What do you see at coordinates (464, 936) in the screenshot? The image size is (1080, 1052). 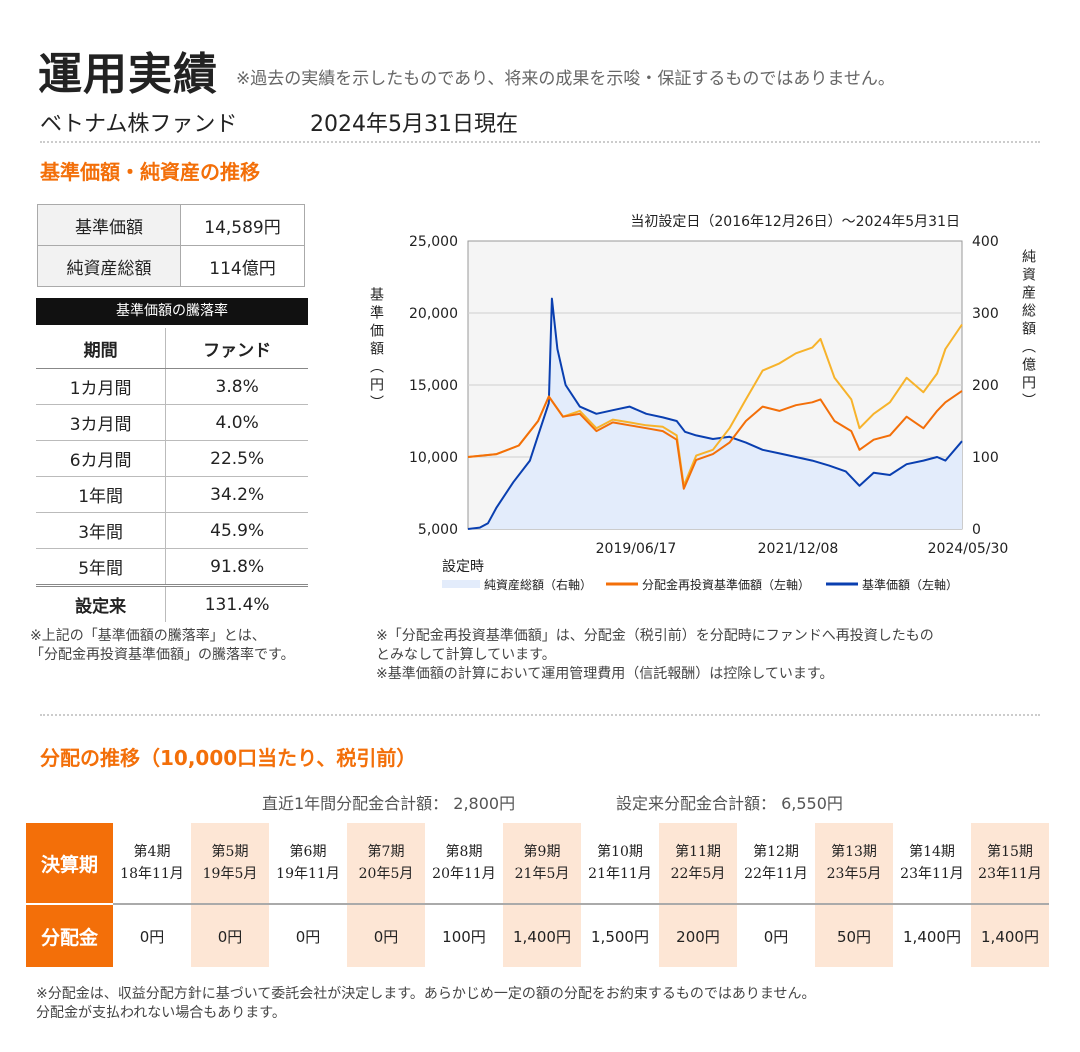 I see `amount-cell: 100円` at bounding box center [464, 936].